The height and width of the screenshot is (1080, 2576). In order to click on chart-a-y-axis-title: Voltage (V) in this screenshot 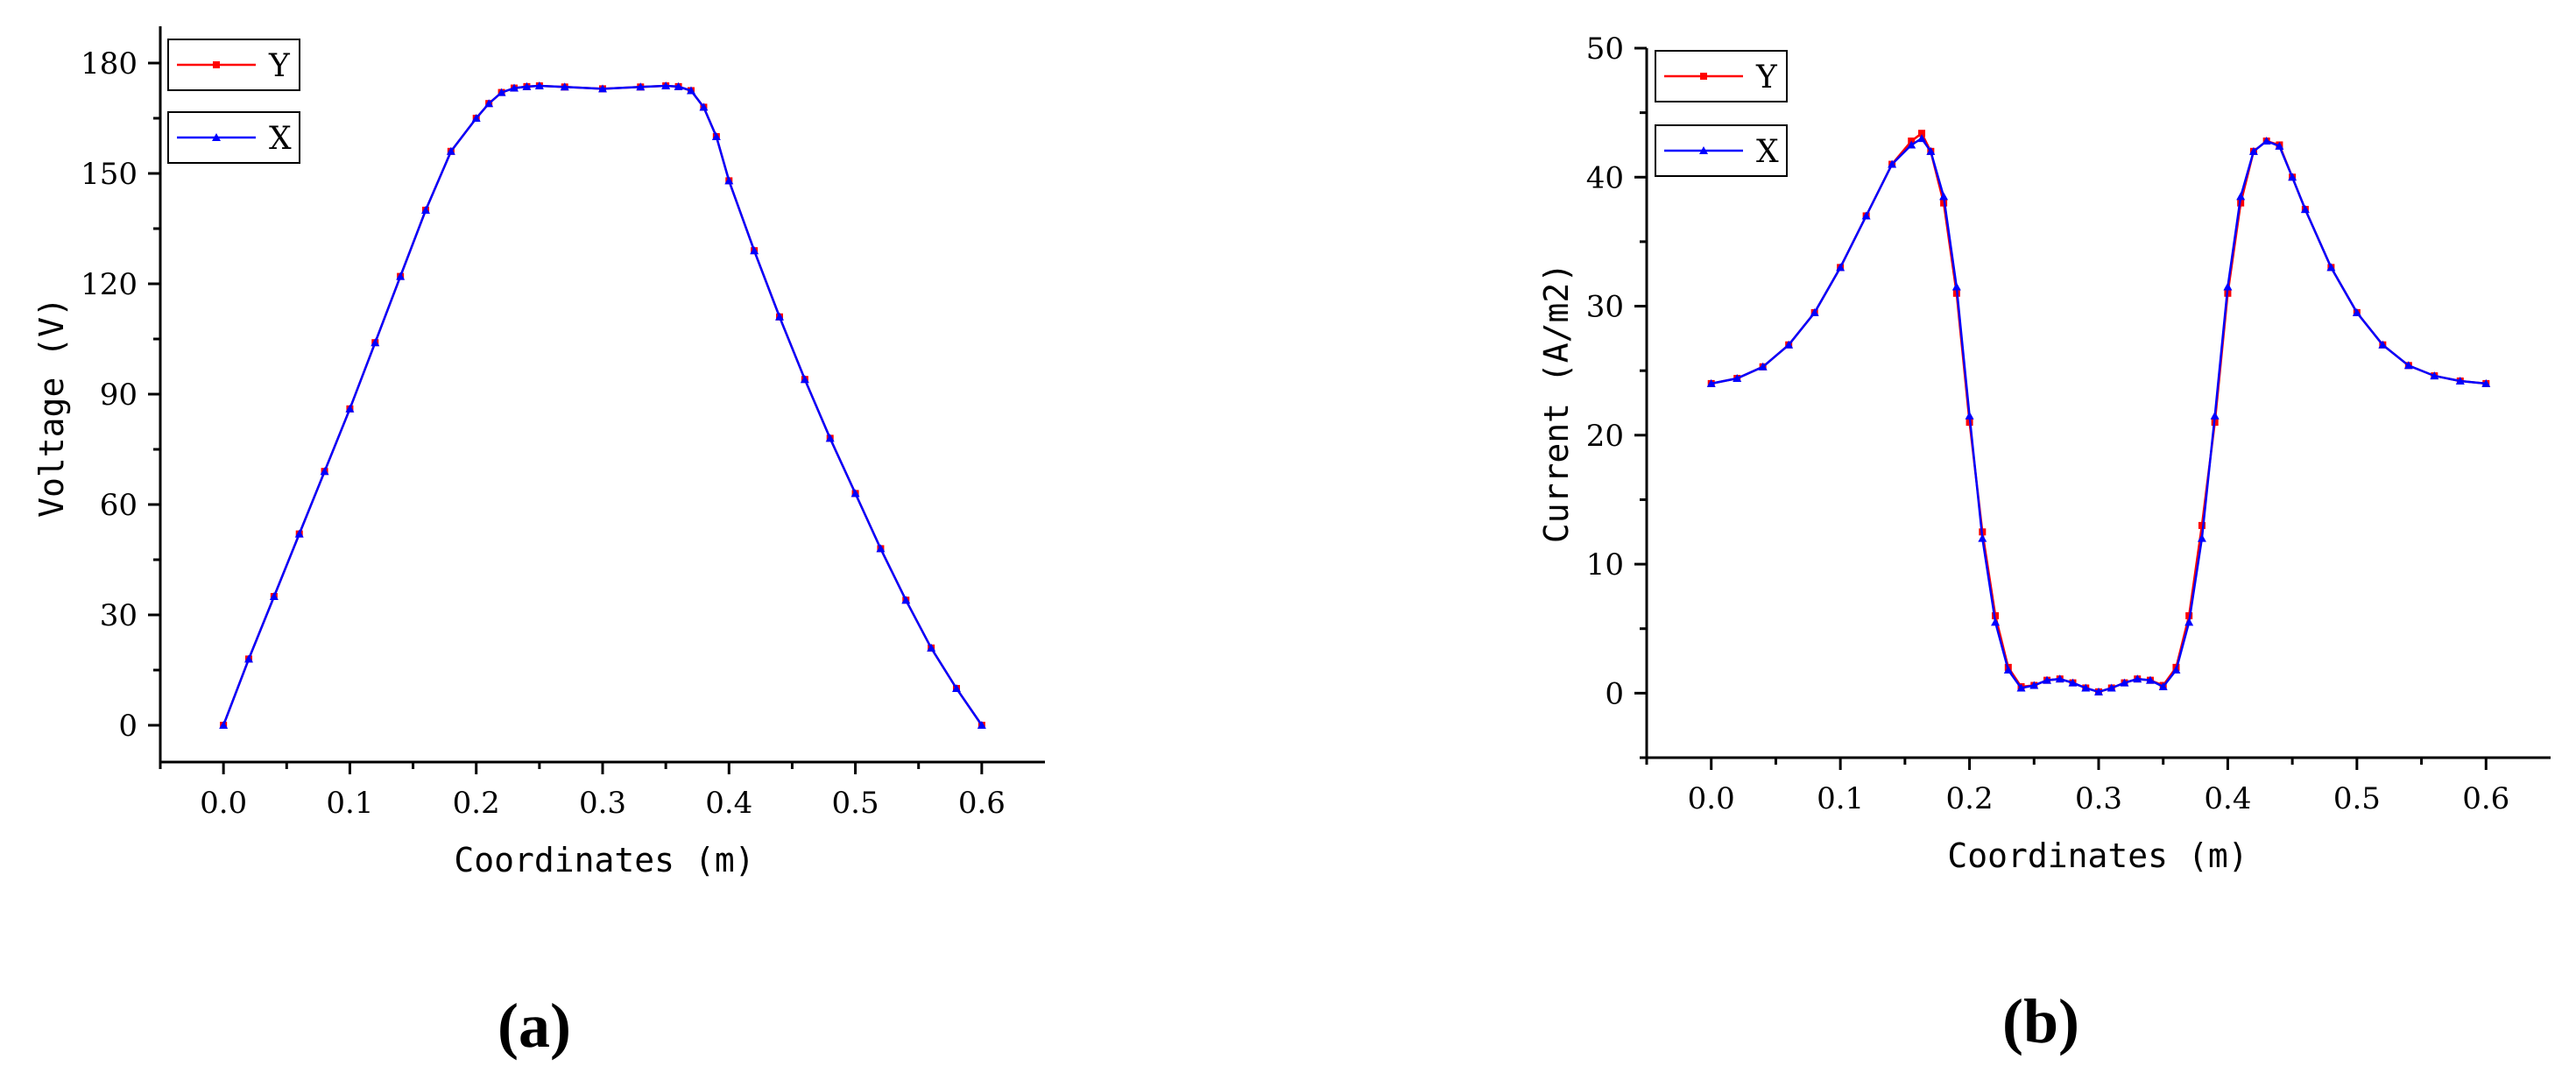, I will do `click(51, 407)`.